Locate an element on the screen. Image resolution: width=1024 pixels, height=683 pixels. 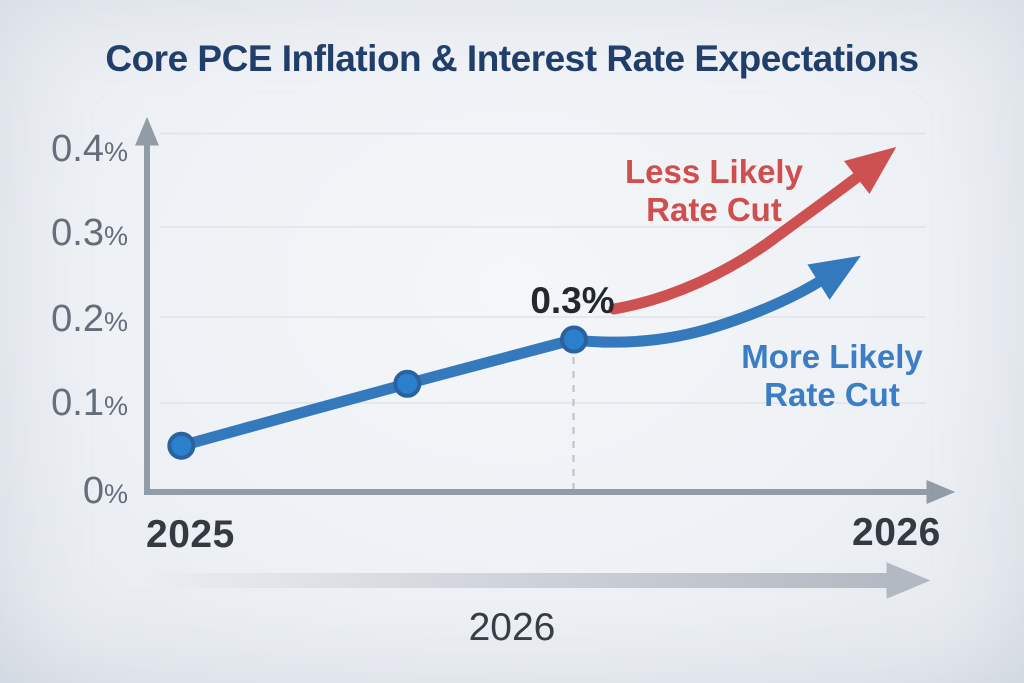
y-tick-value: 0.1 is located at coordinates (77, 403).